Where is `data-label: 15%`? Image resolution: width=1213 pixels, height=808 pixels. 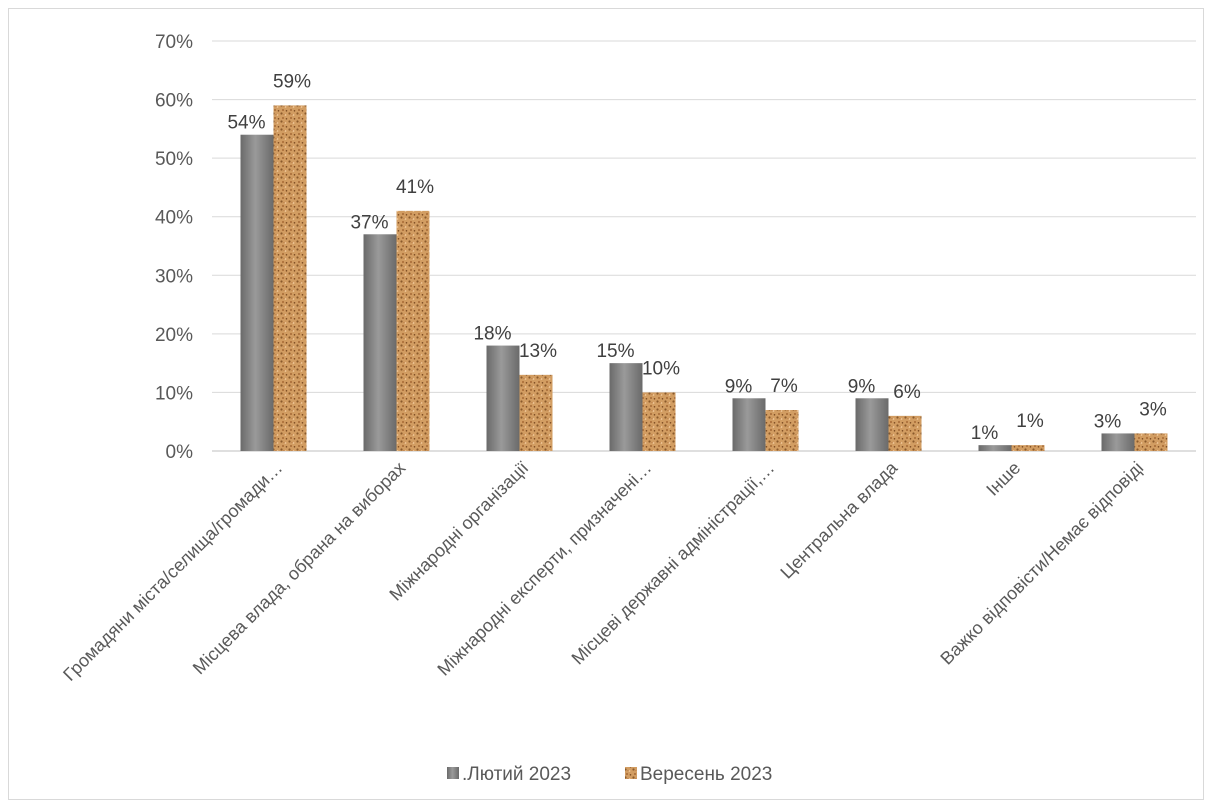 data-label: 15% is located at coordinates (615, 351).